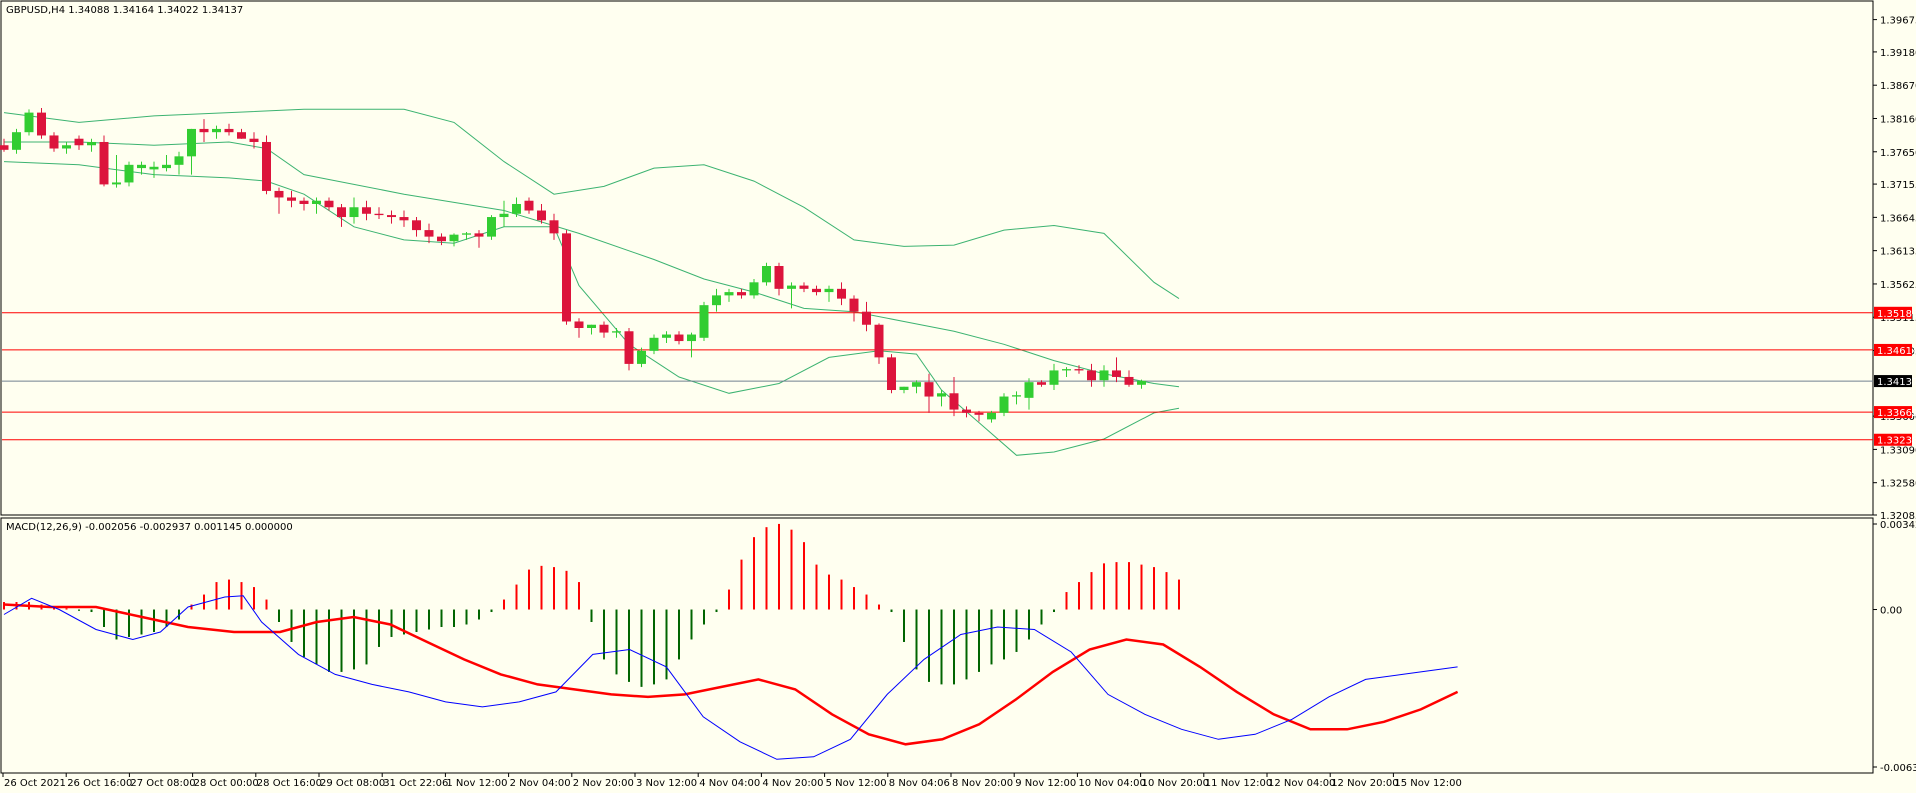 The image size is (1916, 793). What do you see at coordinates (540, 783) in the screenshot?
I see `x-tick-label: 2 Nov 04:00` at bounding box center [540, 783].